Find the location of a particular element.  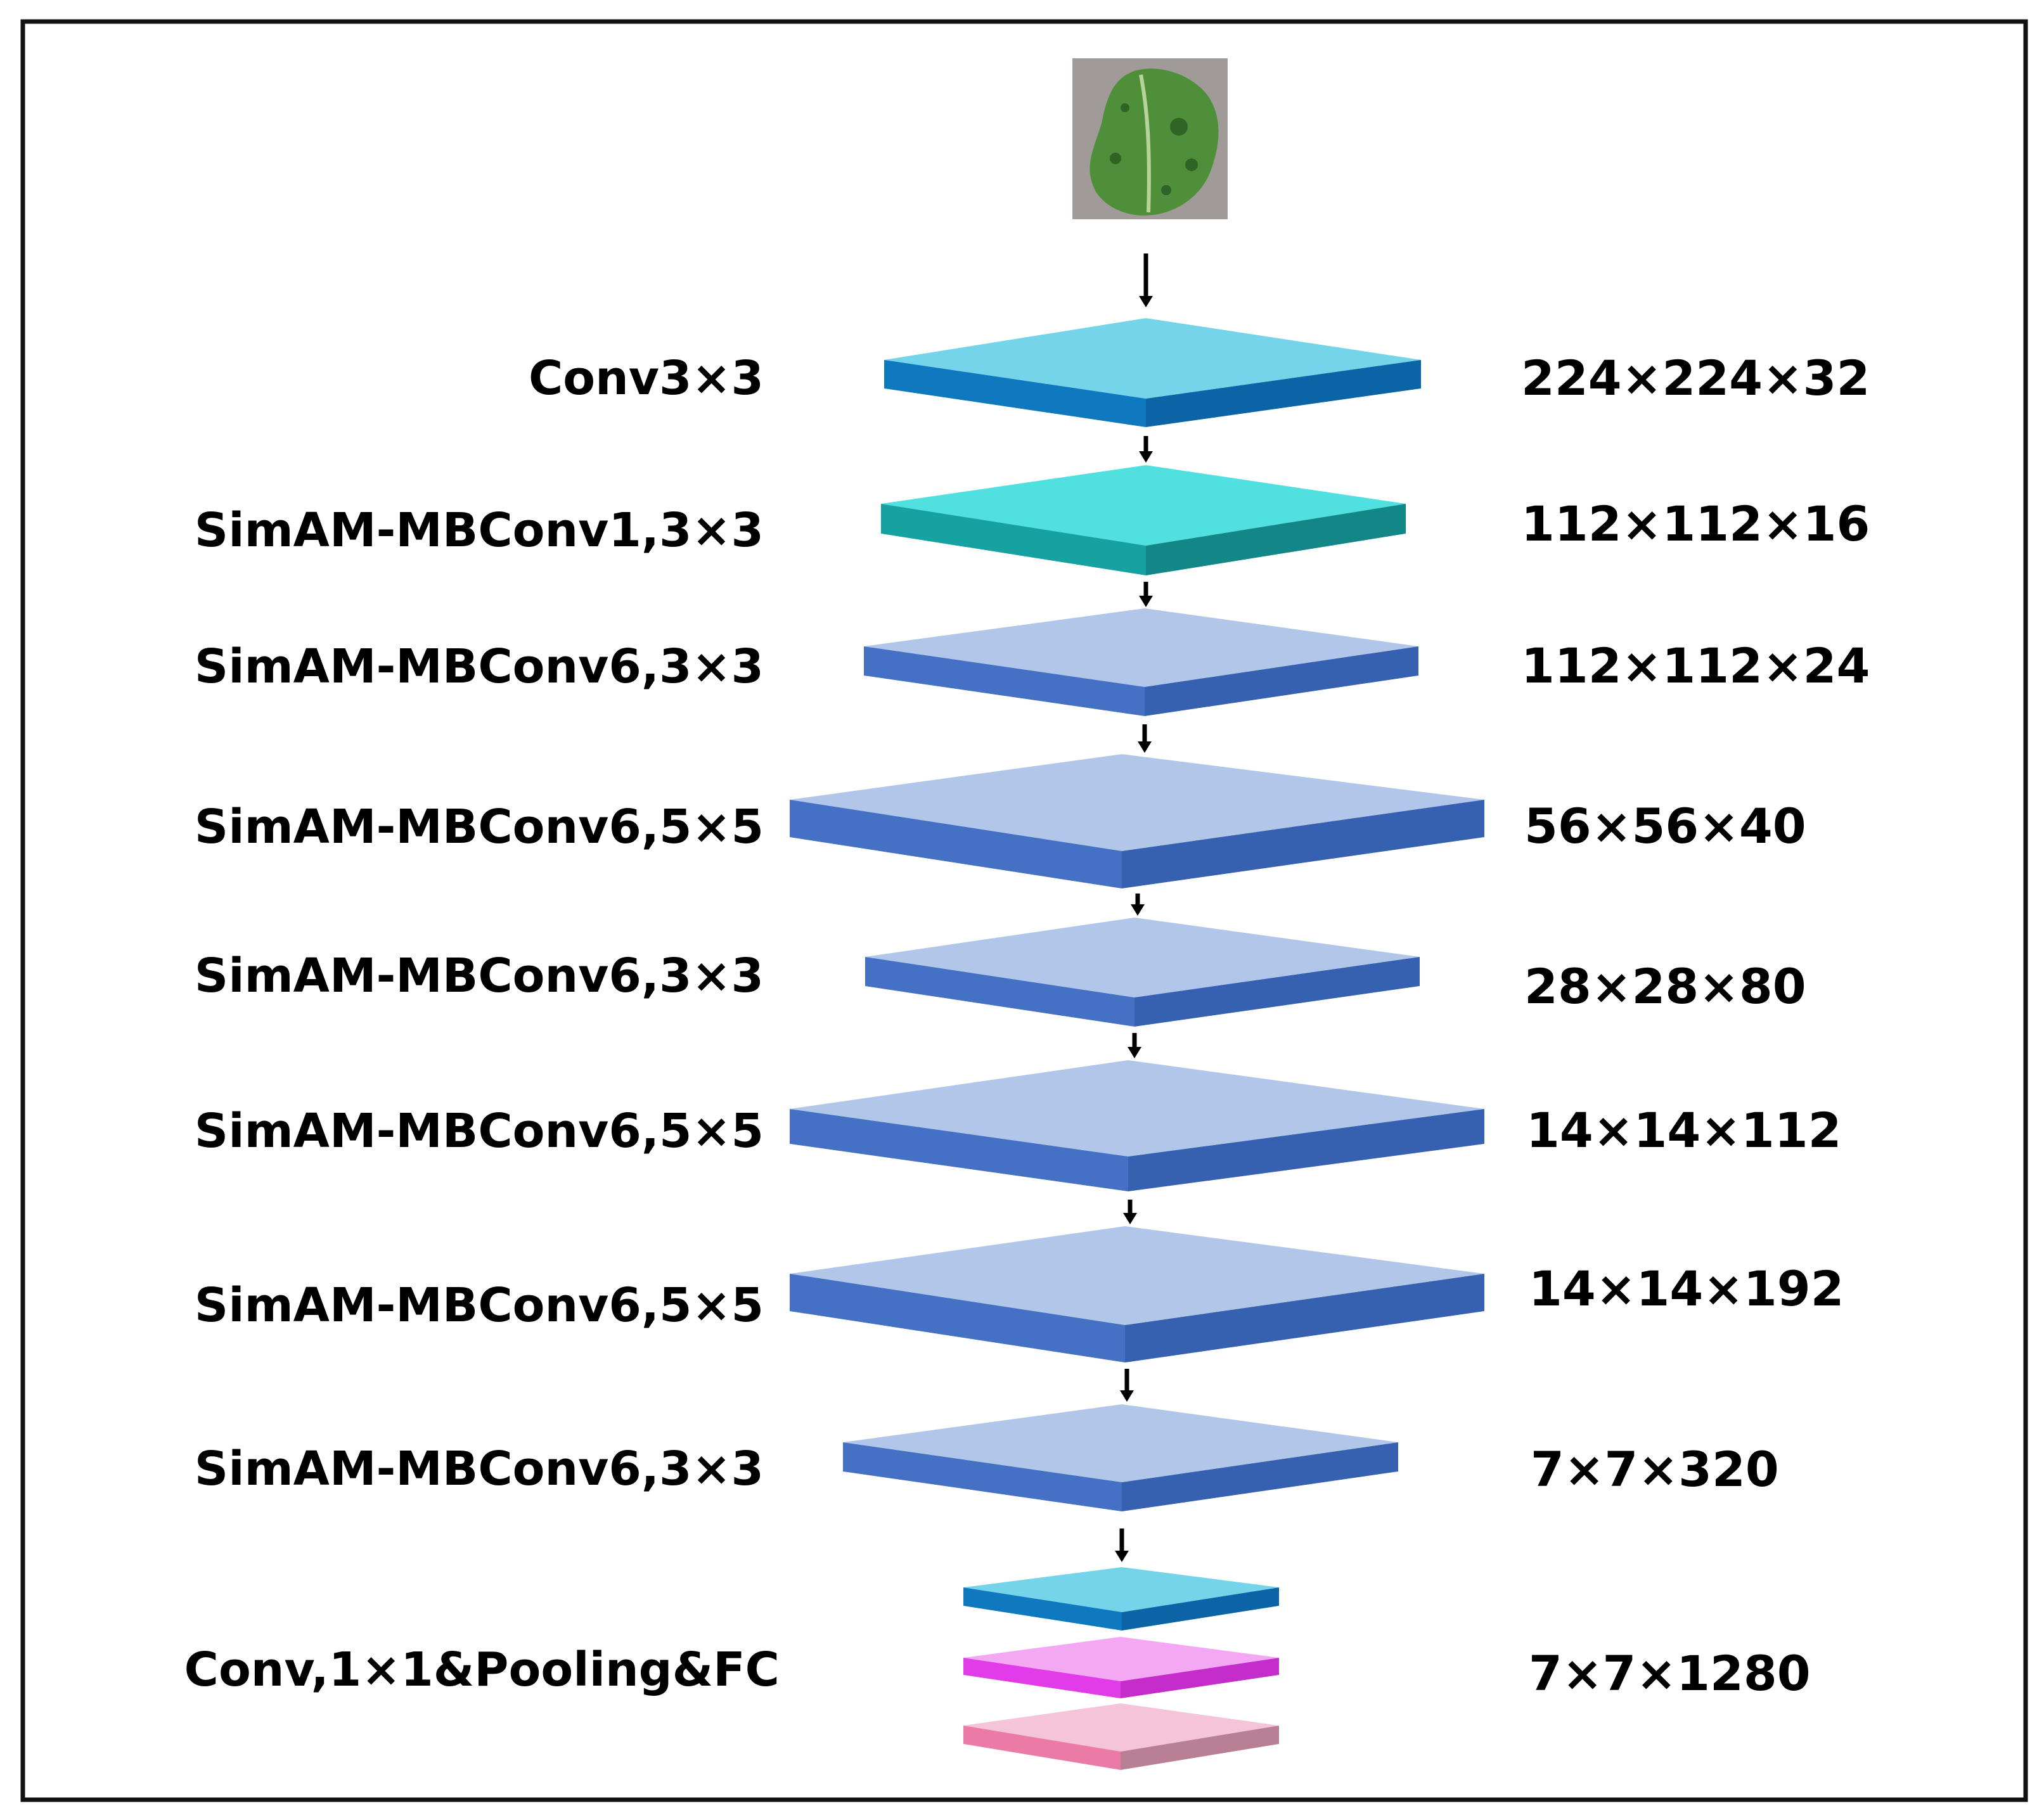

leaf-vein is located at coordinates (1145, 143).